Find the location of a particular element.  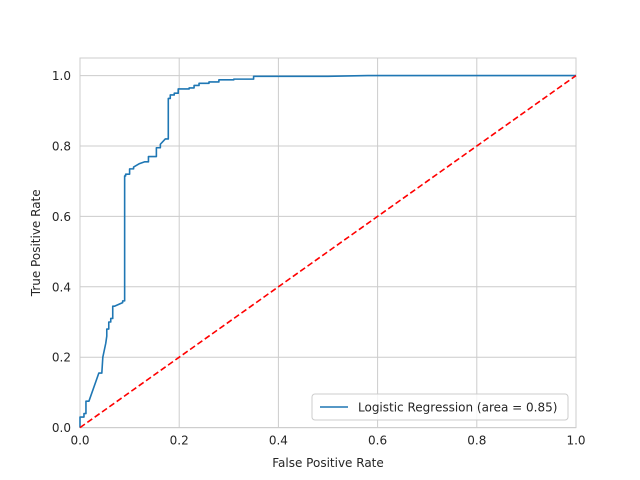

y-tick-labels: 0.0 0.2 0.4 0.6 0.8 1.0 is located at coordinates (61, 252).